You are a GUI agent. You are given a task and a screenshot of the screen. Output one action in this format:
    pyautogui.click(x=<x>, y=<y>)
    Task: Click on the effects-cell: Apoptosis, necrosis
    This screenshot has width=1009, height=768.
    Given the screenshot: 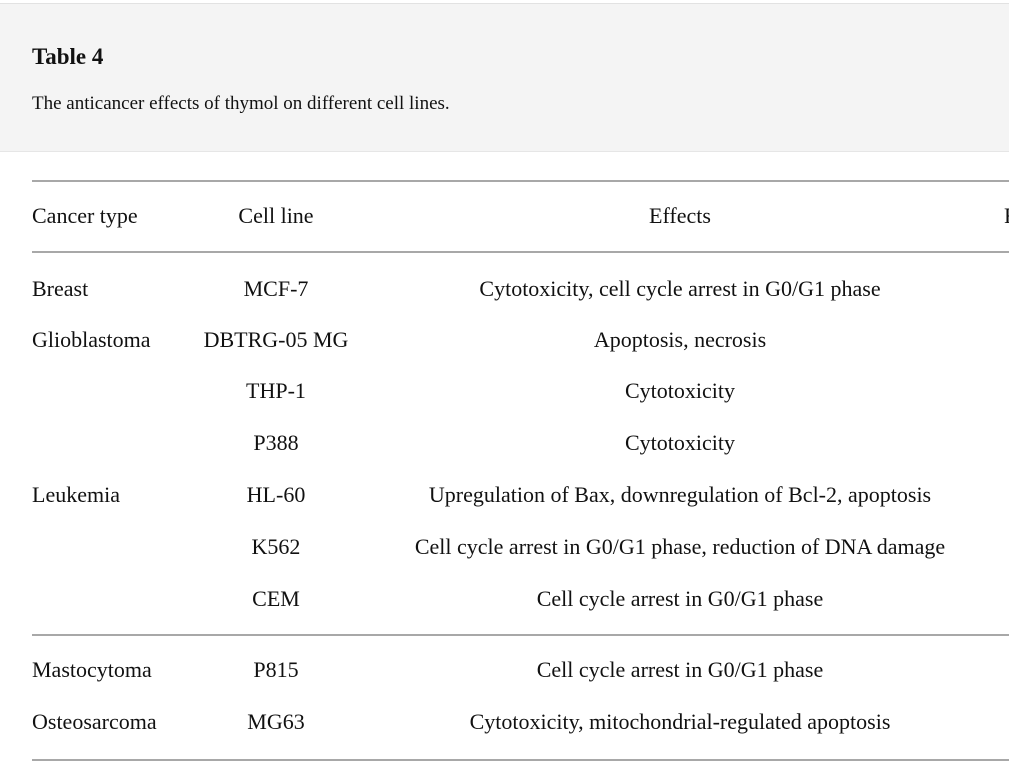 What is the action you would take?
    pyautogui.click(x=680, y=339)
    